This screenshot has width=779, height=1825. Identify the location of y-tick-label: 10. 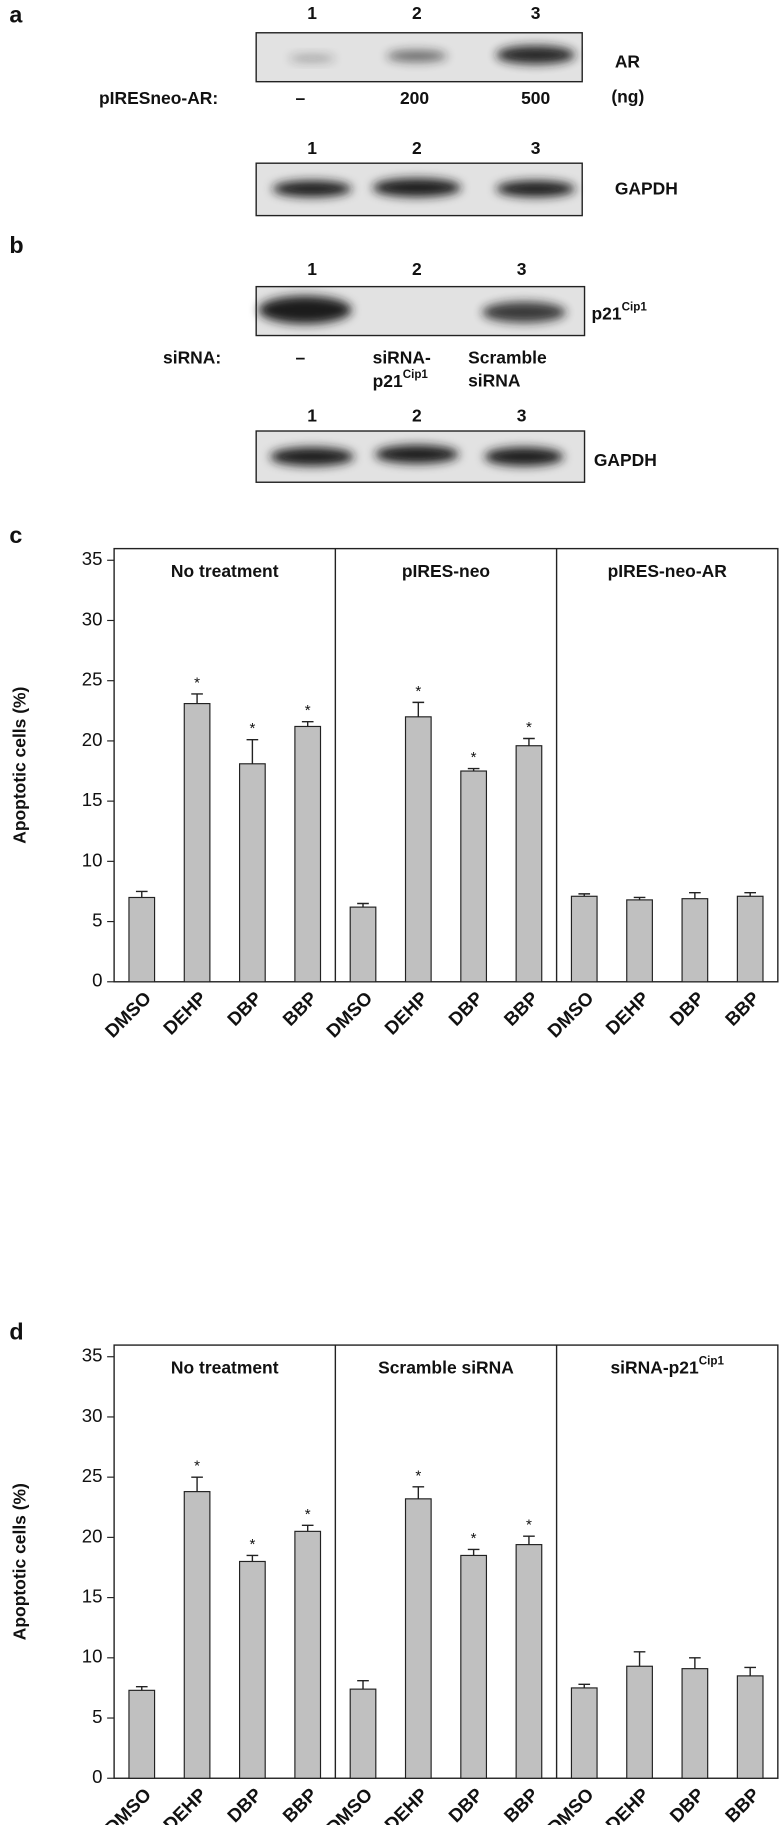
(92, 1656).